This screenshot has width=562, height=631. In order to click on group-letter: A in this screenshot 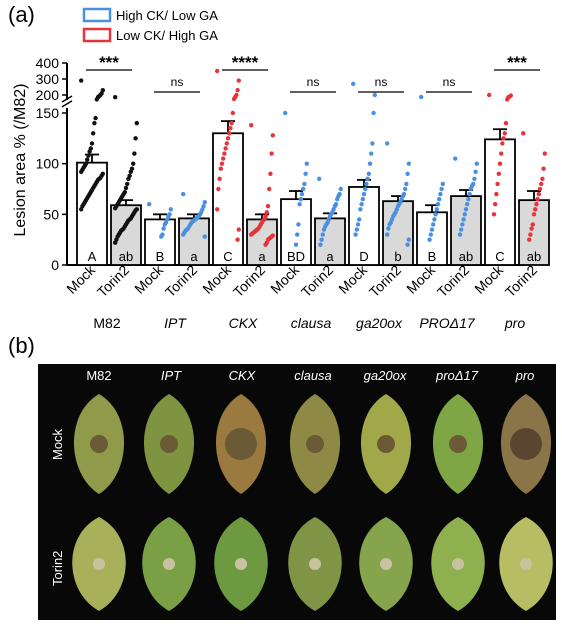, I will do `click(92, 256)`.